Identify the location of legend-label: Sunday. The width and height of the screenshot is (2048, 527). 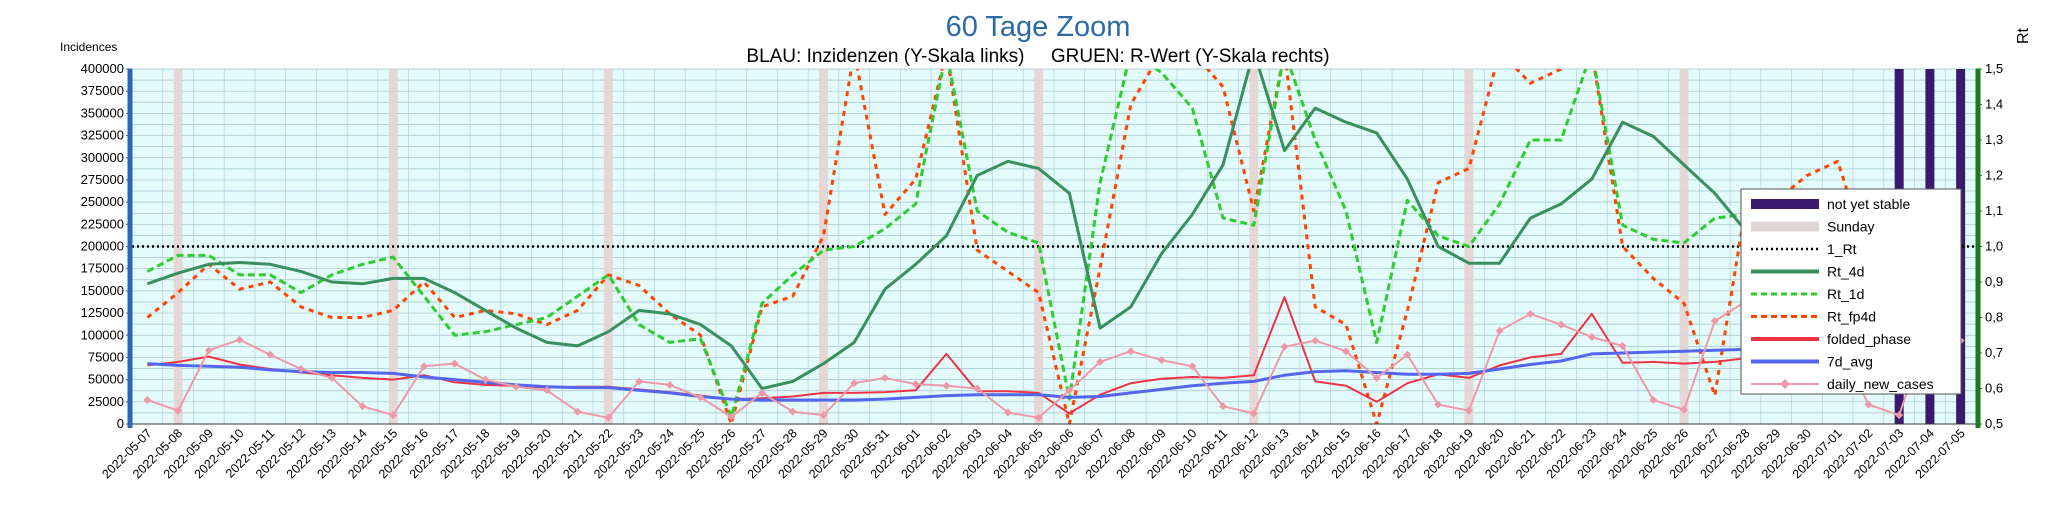
(1850, 227).